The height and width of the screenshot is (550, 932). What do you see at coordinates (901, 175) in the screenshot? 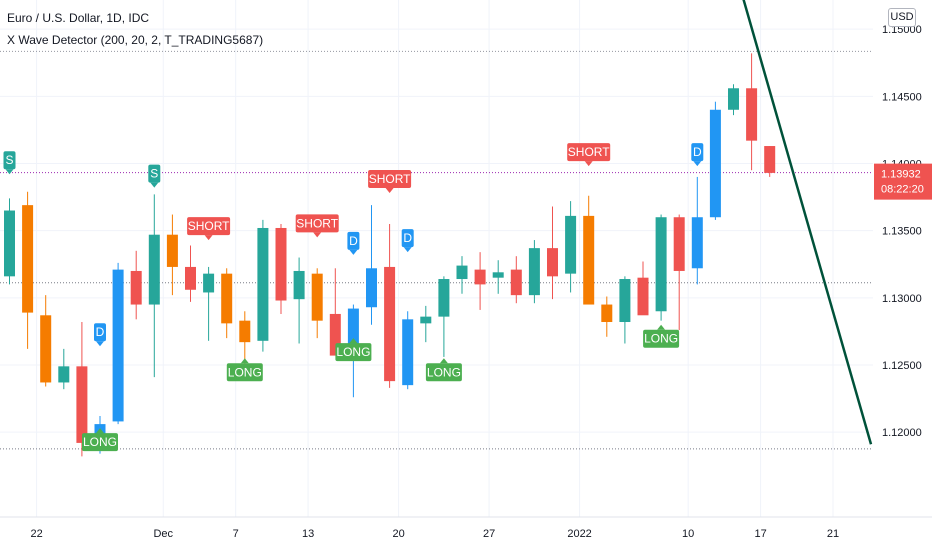
I see `last-price-value: 1.13932` at bounding box center [901, 175].